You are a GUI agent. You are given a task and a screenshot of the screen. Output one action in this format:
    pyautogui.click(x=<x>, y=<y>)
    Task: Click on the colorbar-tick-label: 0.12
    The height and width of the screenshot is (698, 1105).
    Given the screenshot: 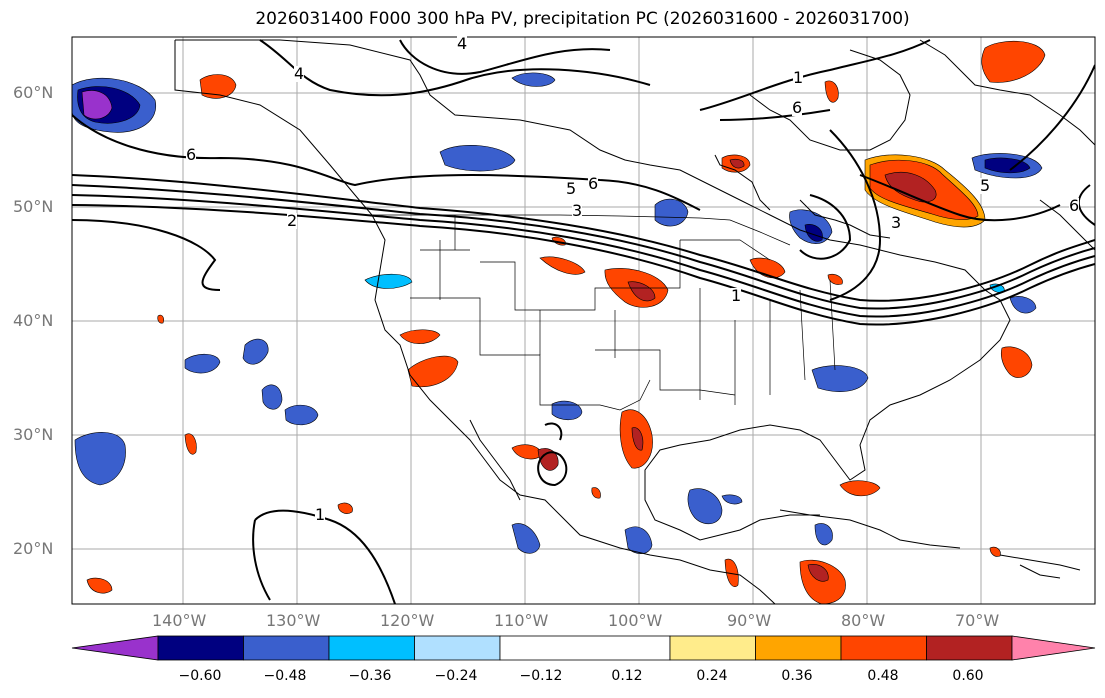 What is the action you would take?
    pyautogui.click(x=626, y=676)
    